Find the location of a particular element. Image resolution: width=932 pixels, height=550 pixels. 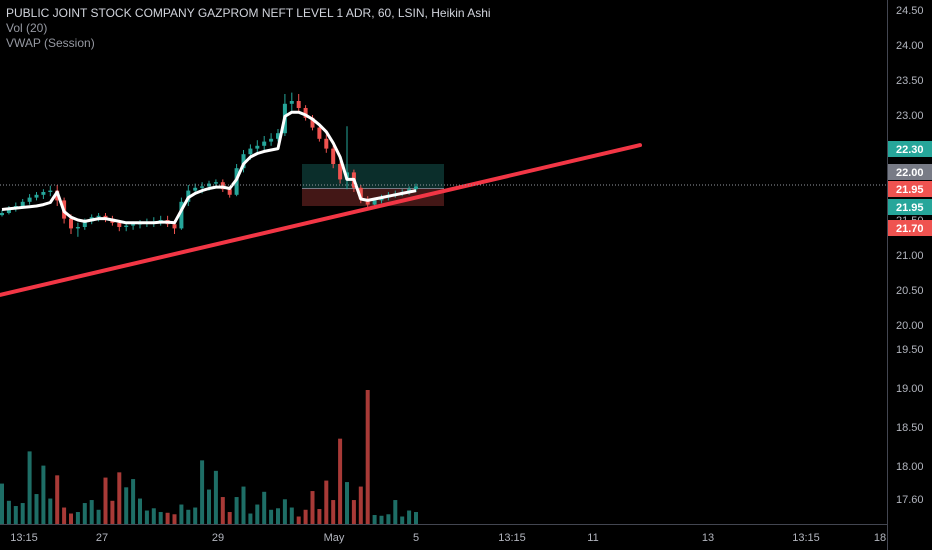

price-tick-label: 21.00 is located at coordinates (910, 256).